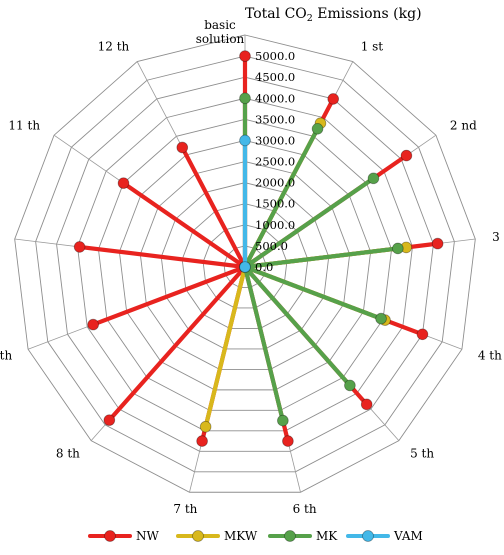 The height and width of the screenshot is (555, 504). I want to click on legend-item-nw: NW, so click(124, 536).